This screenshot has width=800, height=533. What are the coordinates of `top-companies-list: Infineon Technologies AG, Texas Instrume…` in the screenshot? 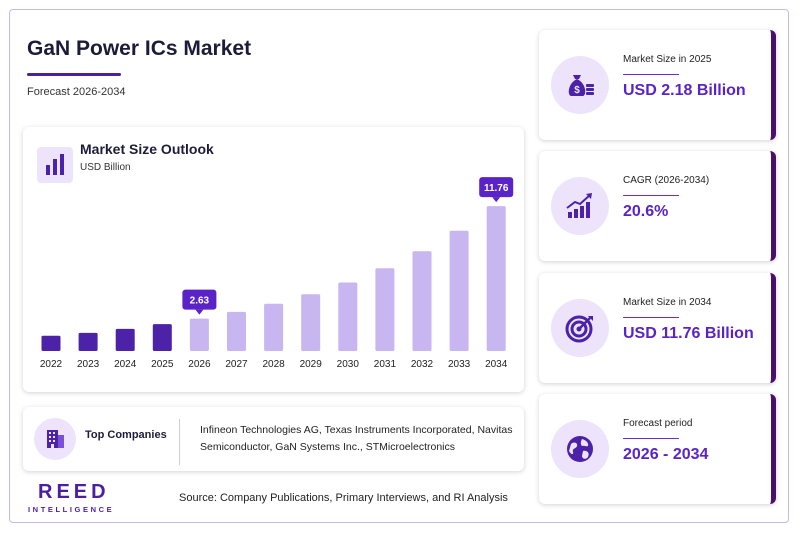 It's located at (356, 438).